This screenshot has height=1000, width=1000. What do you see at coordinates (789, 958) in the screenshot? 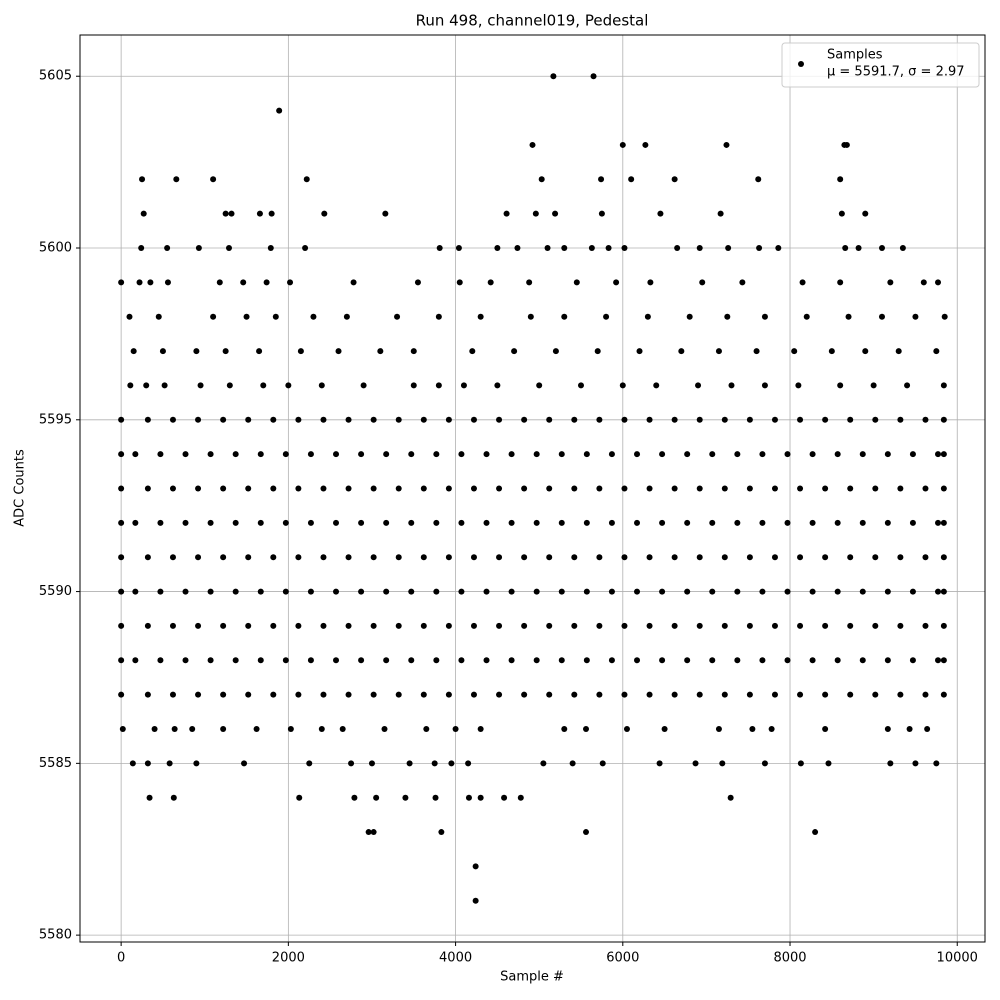
I see `x-tick-label: 8000` at bounding box center [789, 958].